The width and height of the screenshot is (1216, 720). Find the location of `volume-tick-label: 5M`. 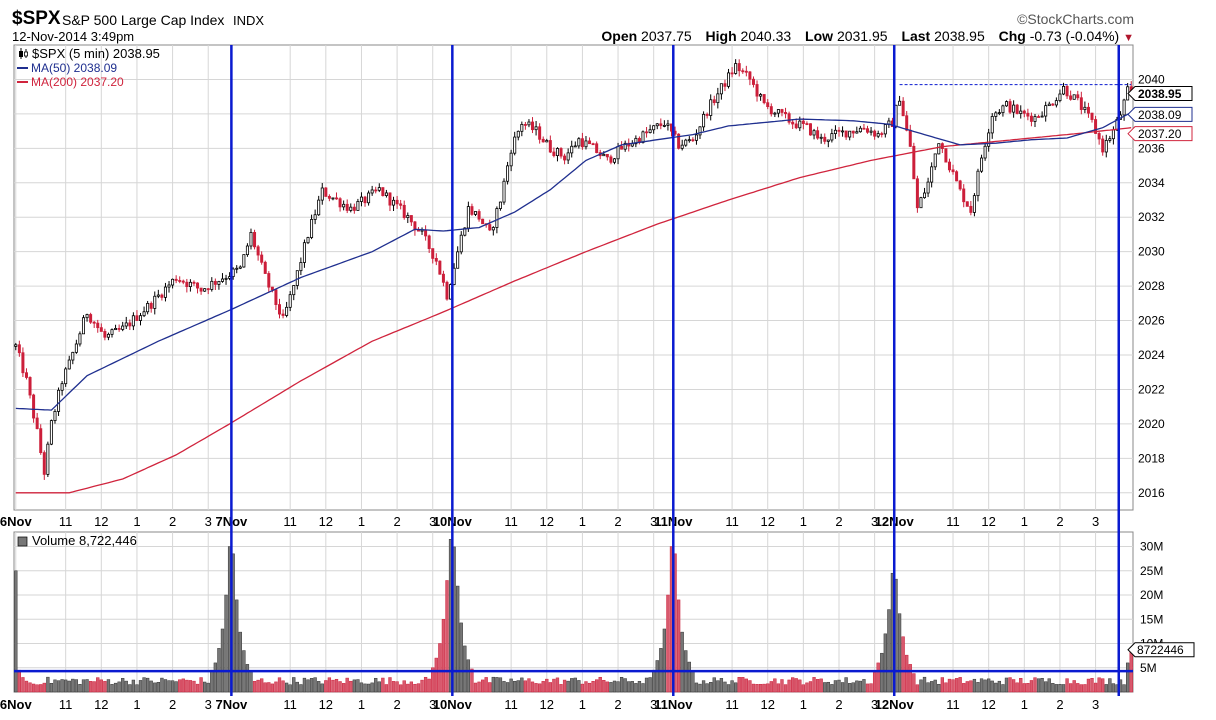

volume-tick-label: 5M is located at coordinates (1148, 668).